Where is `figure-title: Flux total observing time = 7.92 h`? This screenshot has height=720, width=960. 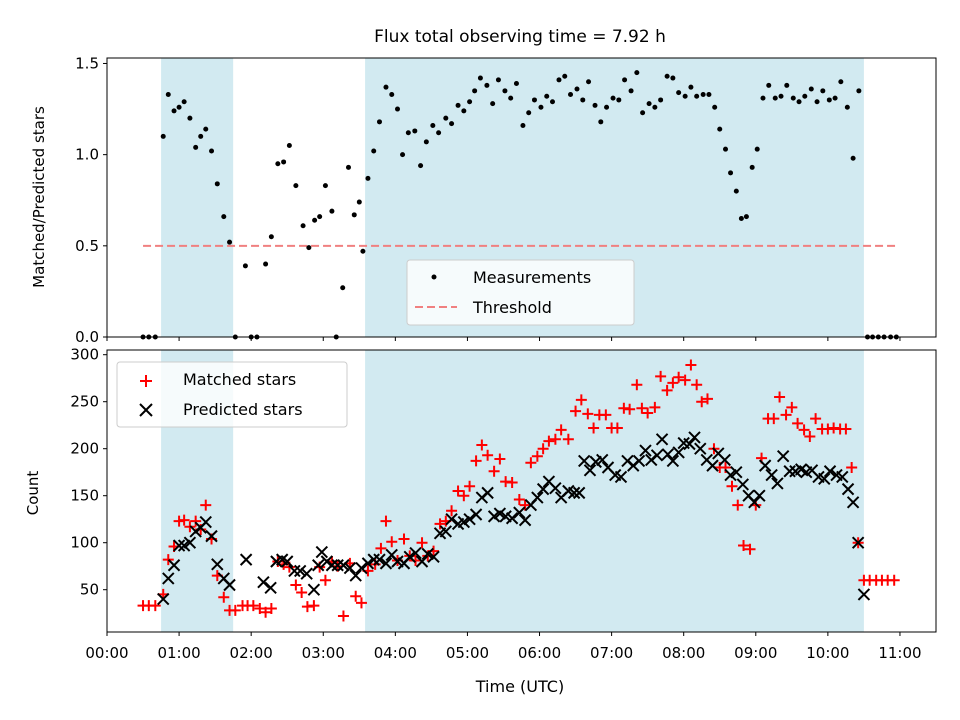 figure-title: Flux total observing time = 7.92 h is located at coordinates (520, 37).